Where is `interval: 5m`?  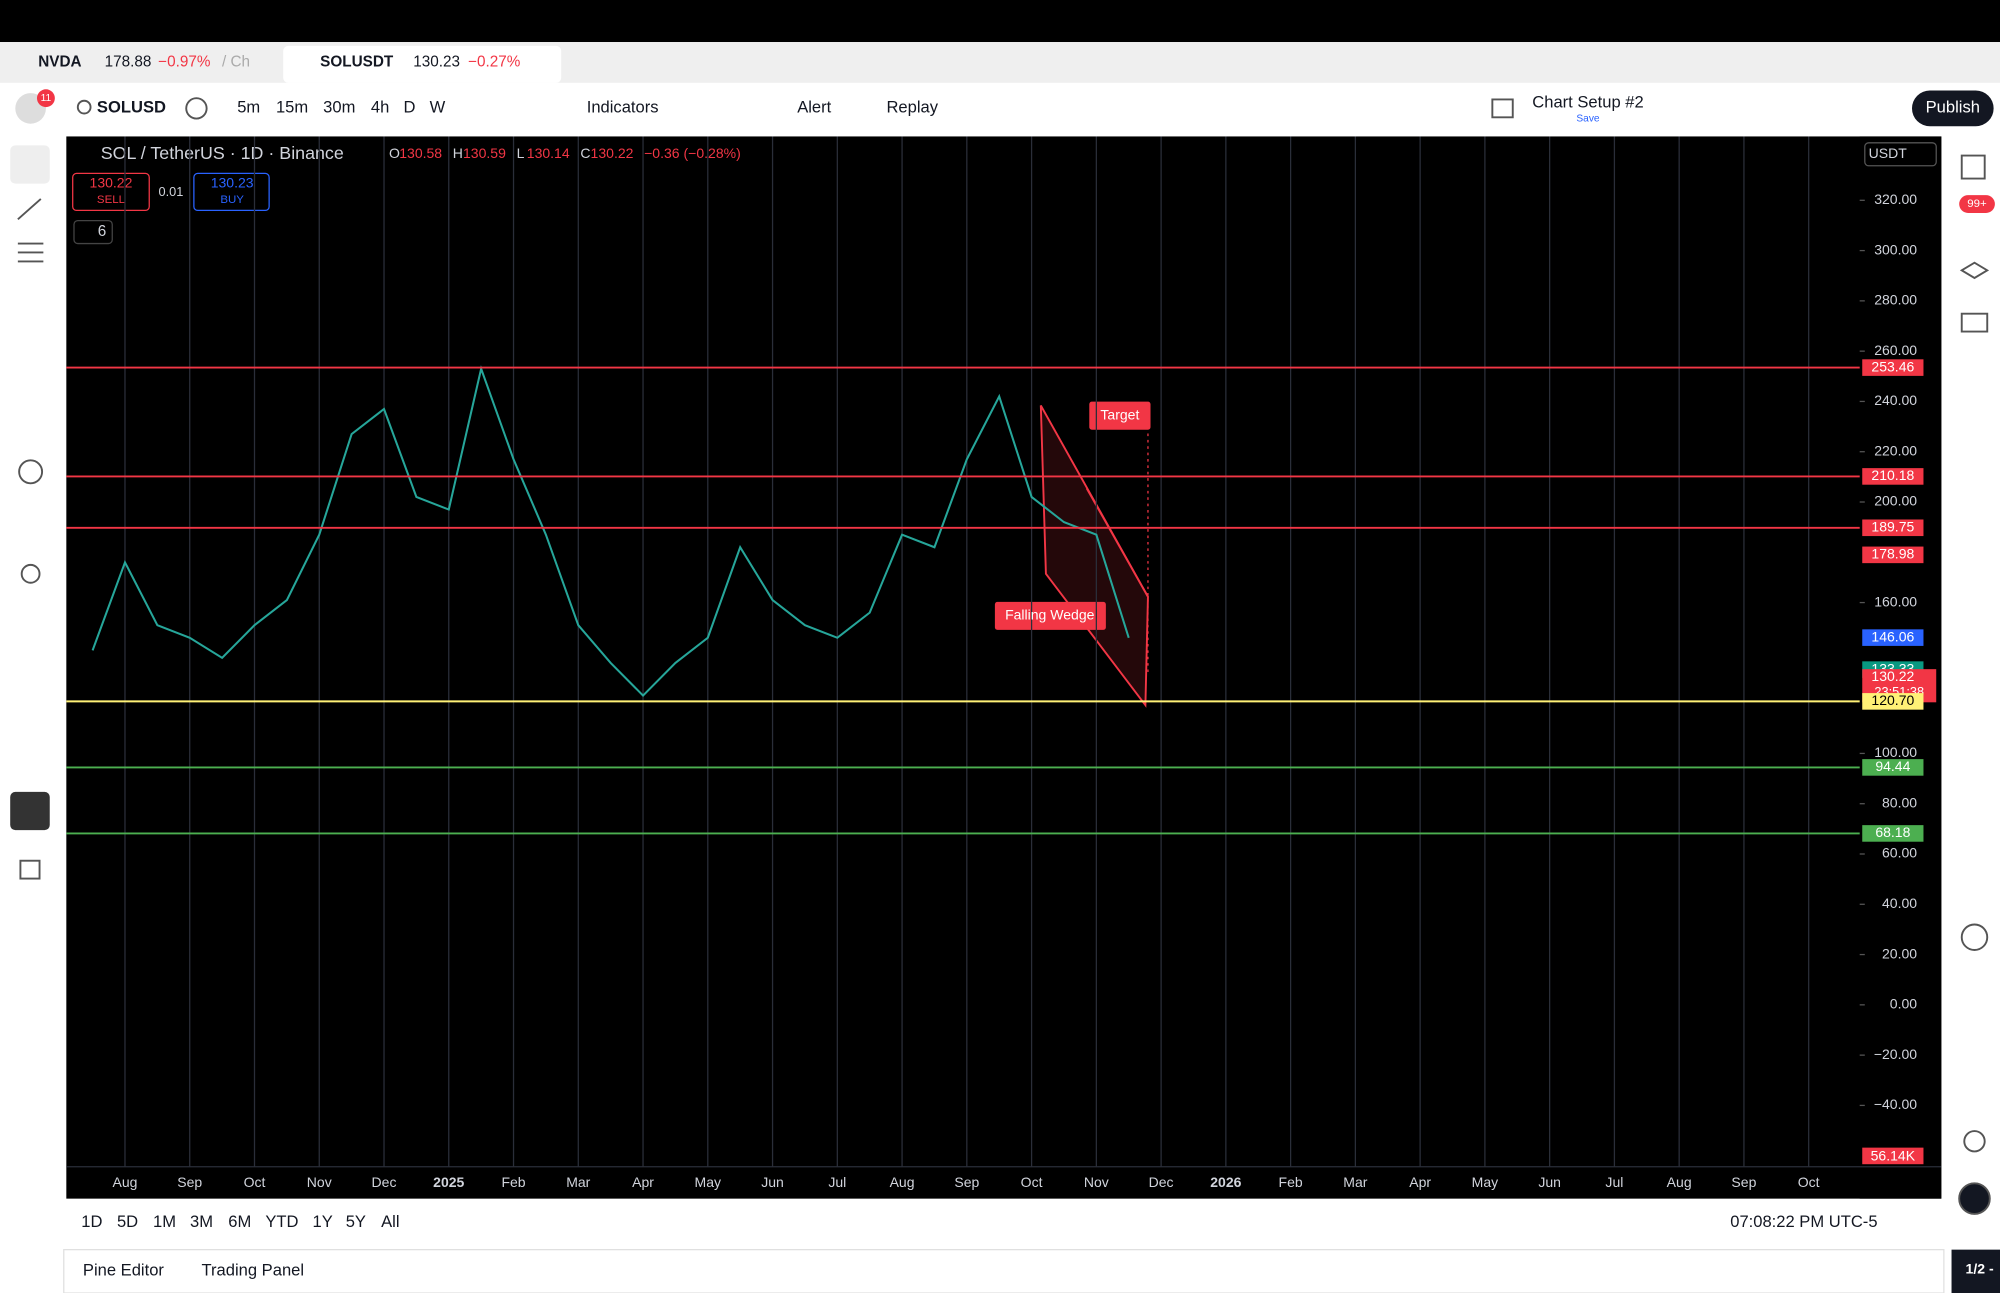
interval: 5m is located at coordinates (248, 107).